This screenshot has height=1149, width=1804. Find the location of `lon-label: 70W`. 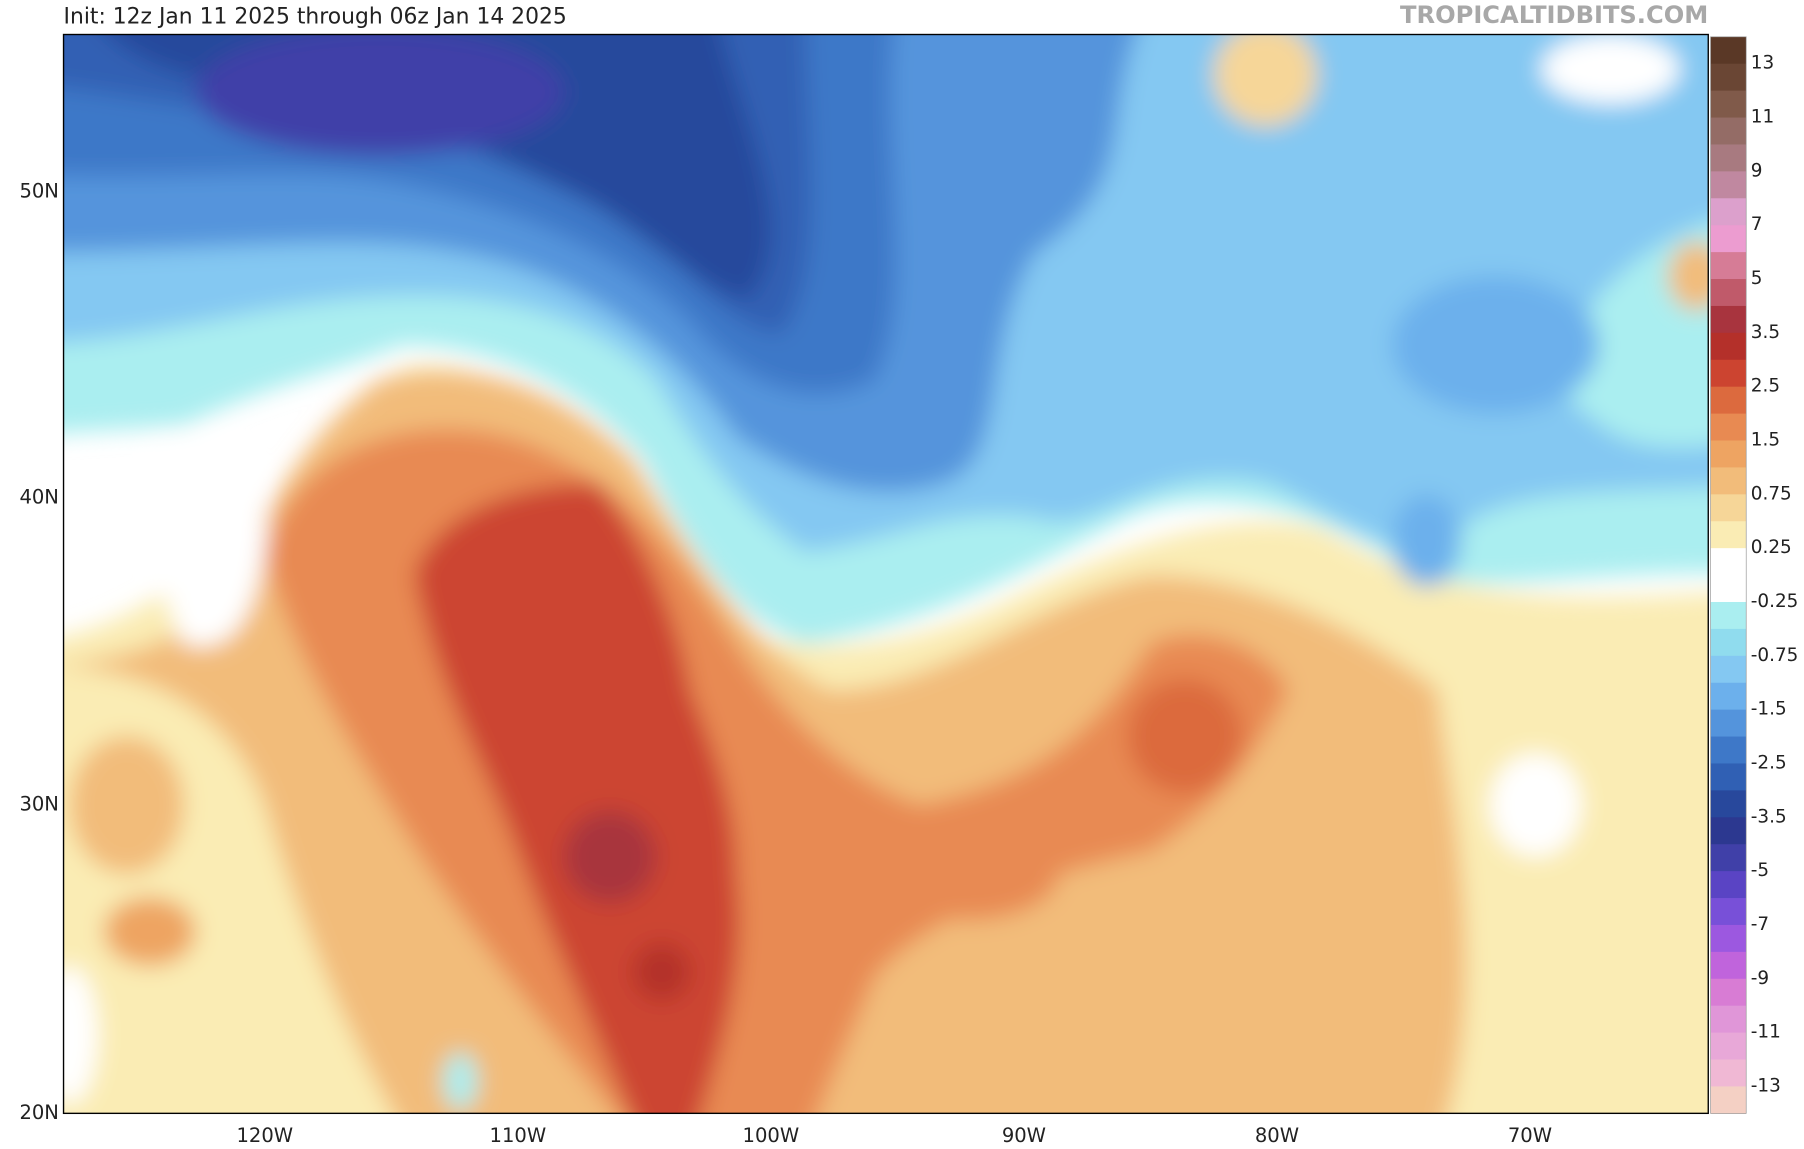

lon-label: 70W is located at coordinates (1530, 1135).